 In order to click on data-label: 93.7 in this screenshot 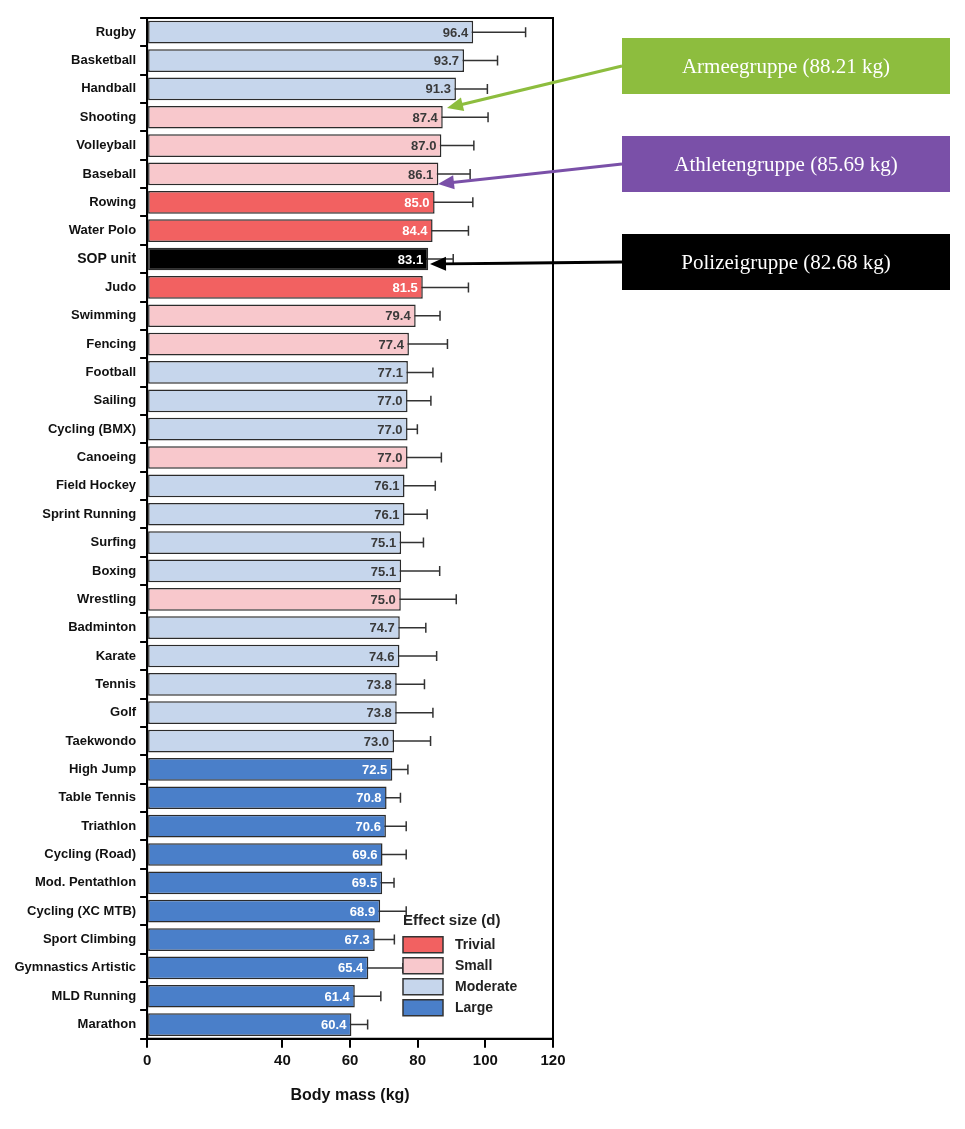, I will do `click(446, 61)`.